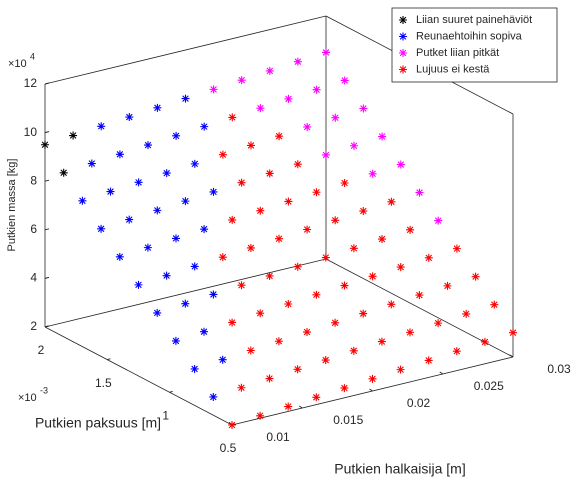 This screenshot has height=485, width=577. I want to click on x-tick-label: 0.025, so click(489, 386).